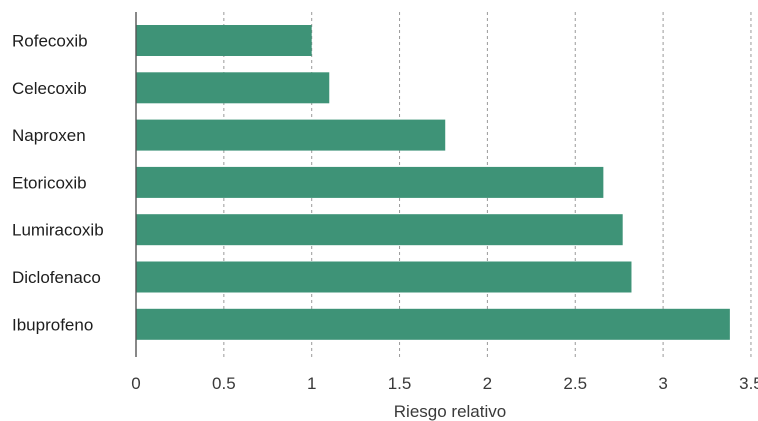 The width and height of the screenshot is (758, 421). What do you see at coordinates (49, 88) in the screenshot?
I see `category-label: Celecoxib` at bounding box center [49, 88].